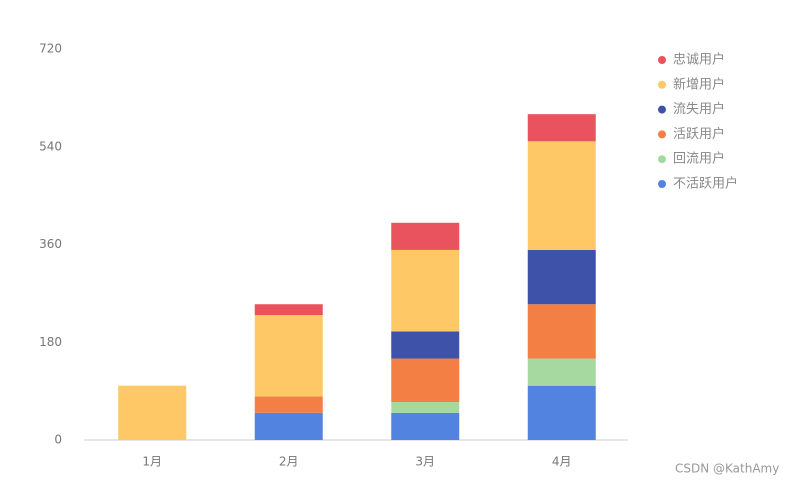 This screenshot has height=486, width=788. What do you see at coordinates (152, 462) in the screenshot?
I see `x-tick-label: 1月` at bounding box center [152, 462].